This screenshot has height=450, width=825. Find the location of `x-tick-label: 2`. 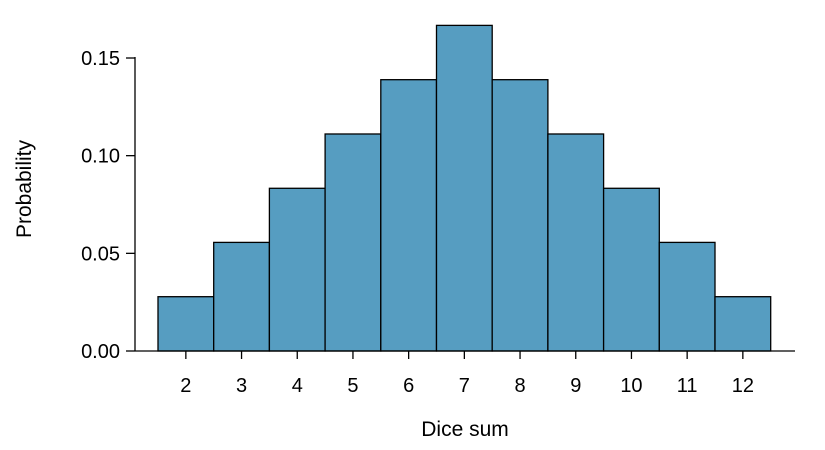

x-tick-label: 2 is located at coordinates (185, 386).